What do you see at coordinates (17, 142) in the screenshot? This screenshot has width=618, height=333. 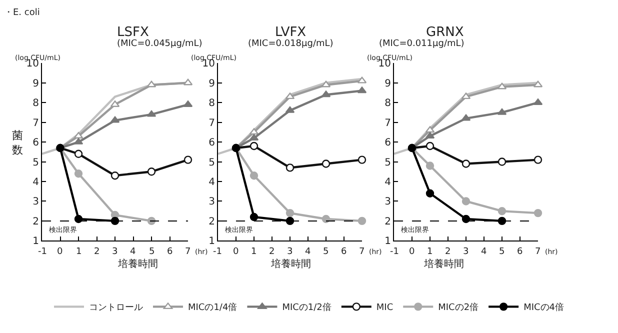 I see `y-axis-title: 菌数` at bounding box center [17, 142].